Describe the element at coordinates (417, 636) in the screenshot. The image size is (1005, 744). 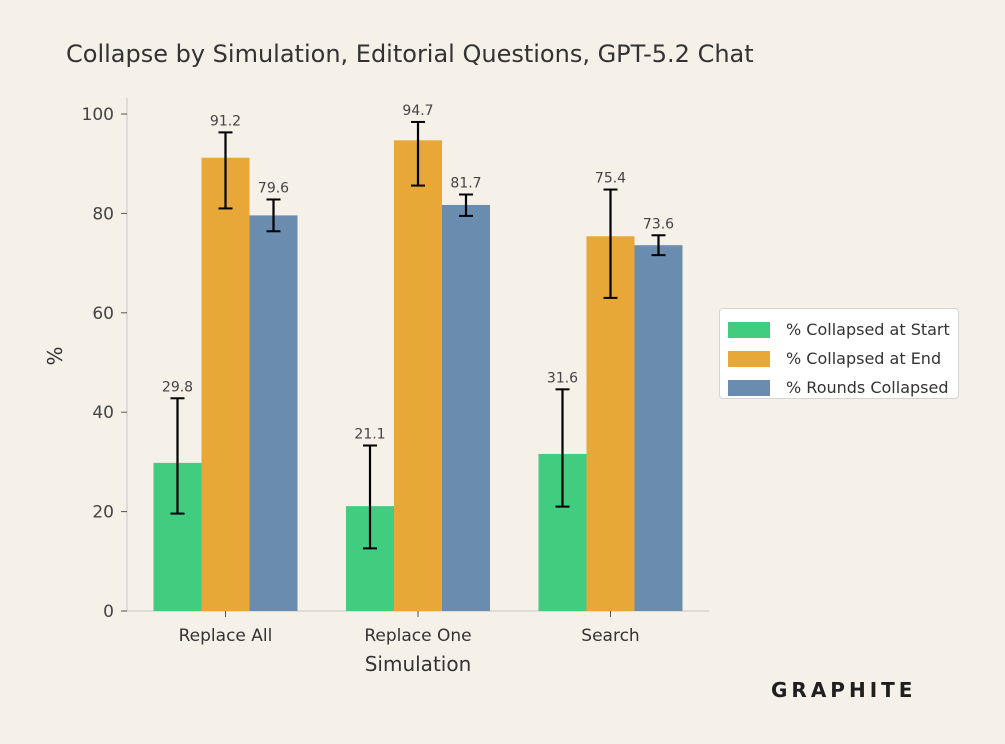
I see `x-tick-label: Replace One` at that location.